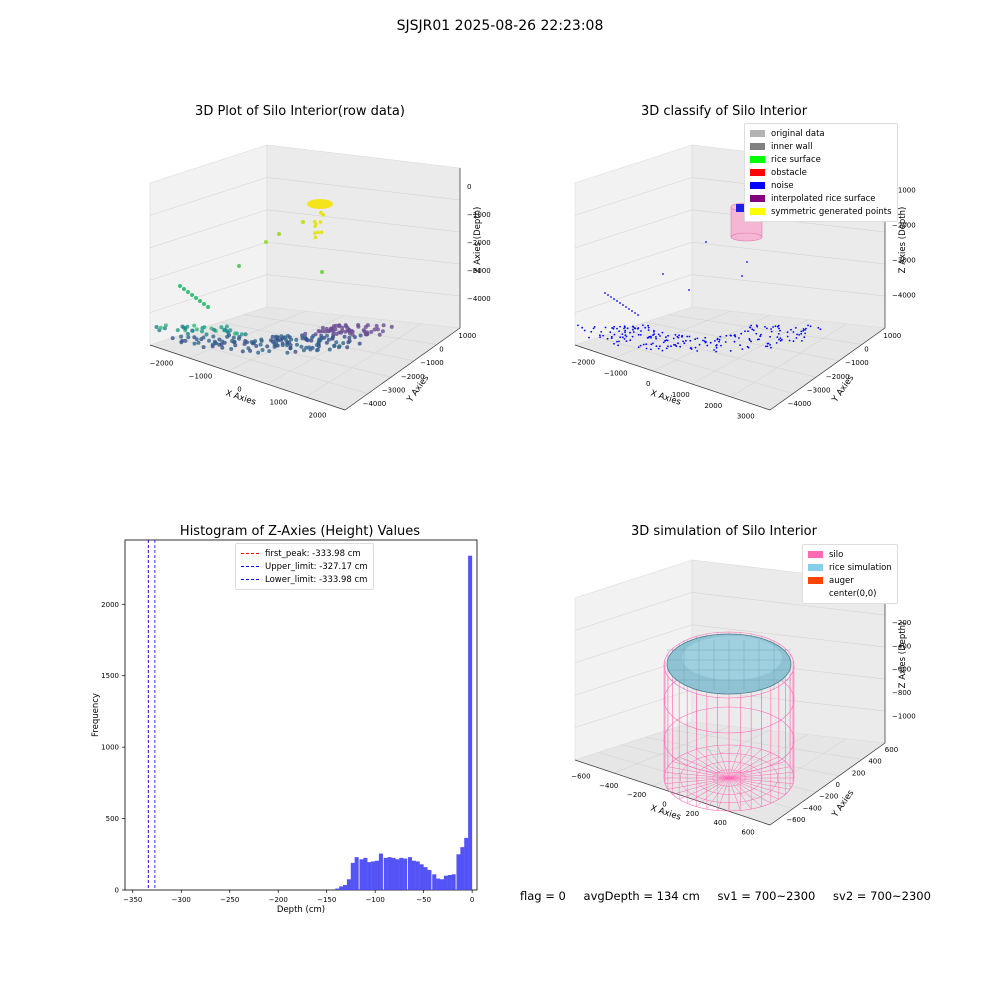 This screenshot has height=1000, width=1000. What do you see at coordinates (304, 553) in the screenshot?
I see `histogram-legend-entry: first_peak: -333.98 cm` at bounding box center [304, 553].